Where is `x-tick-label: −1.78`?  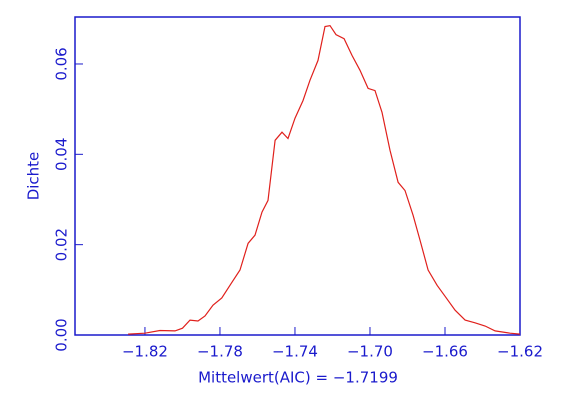
x-tick-label: −1.78 is located at coordinates (220, 352).